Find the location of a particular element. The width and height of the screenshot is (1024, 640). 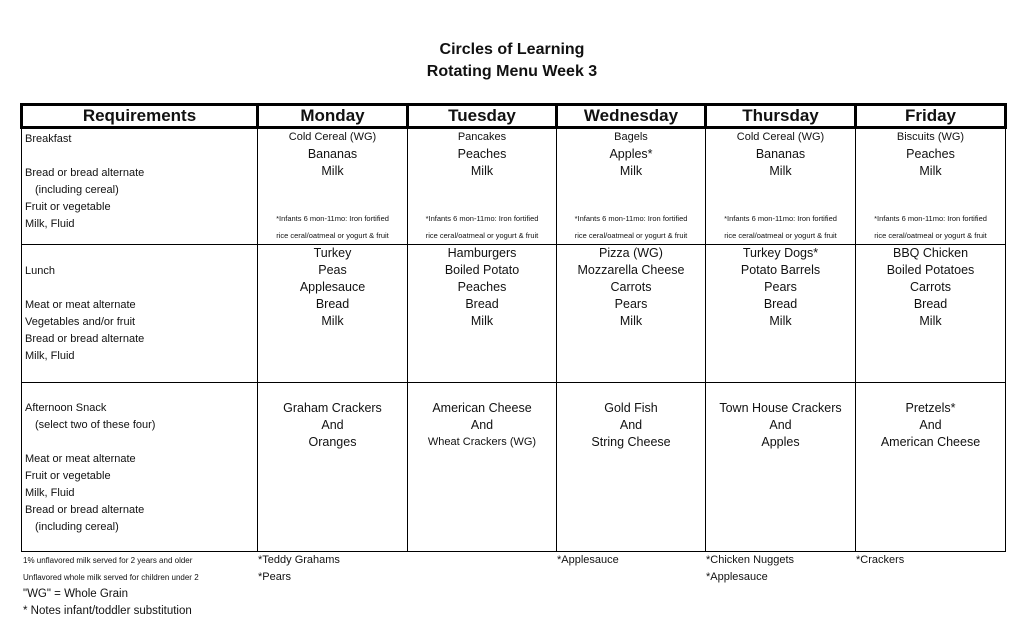

menu-cell-tuesday: Hamburgers Boiled Potato Peaches Bread Milk is located at coordinates (482, 313).